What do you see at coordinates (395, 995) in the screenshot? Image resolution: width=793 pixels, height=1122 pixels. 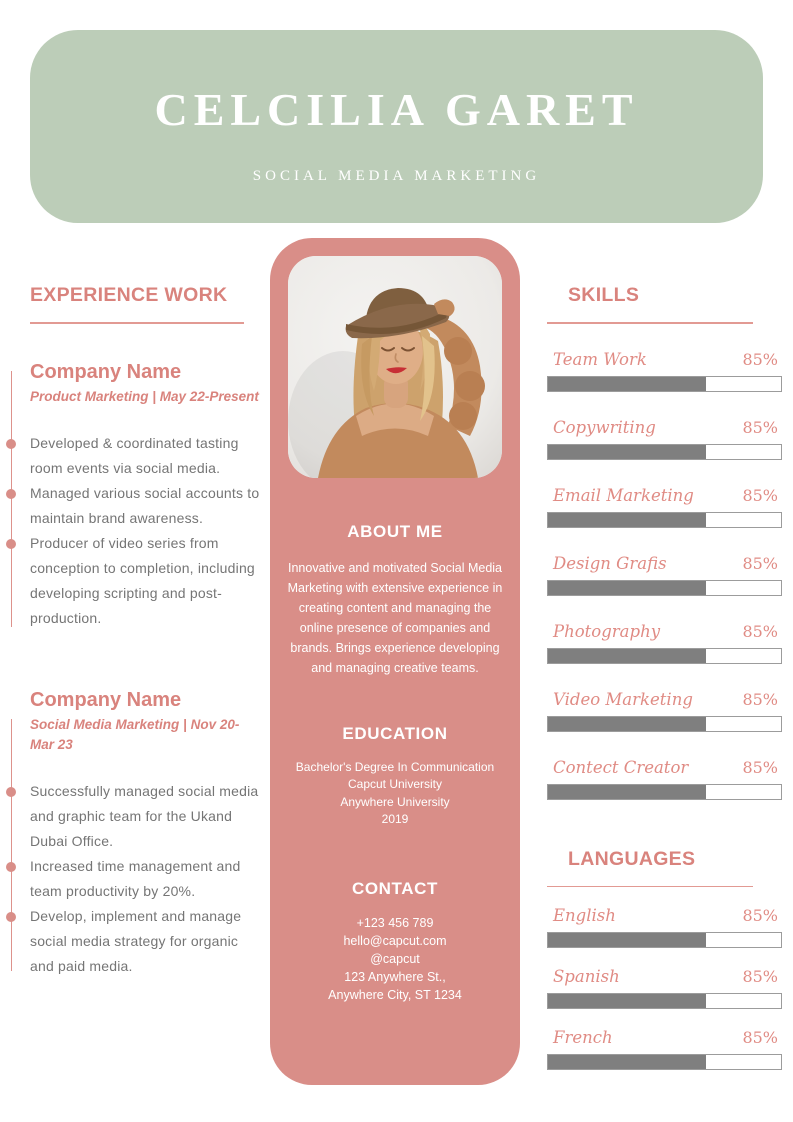 I see `contact-address-line2: Anywhere City, ST 1234` at bounding box center [395, 995].